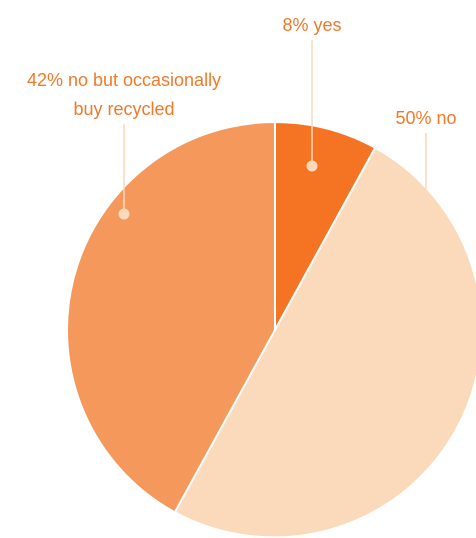  Describe the element at coordinates (124, 80) in the screenshot. I see `slice-label-occasionally-line-1: 42% no but occasionally` at that location.